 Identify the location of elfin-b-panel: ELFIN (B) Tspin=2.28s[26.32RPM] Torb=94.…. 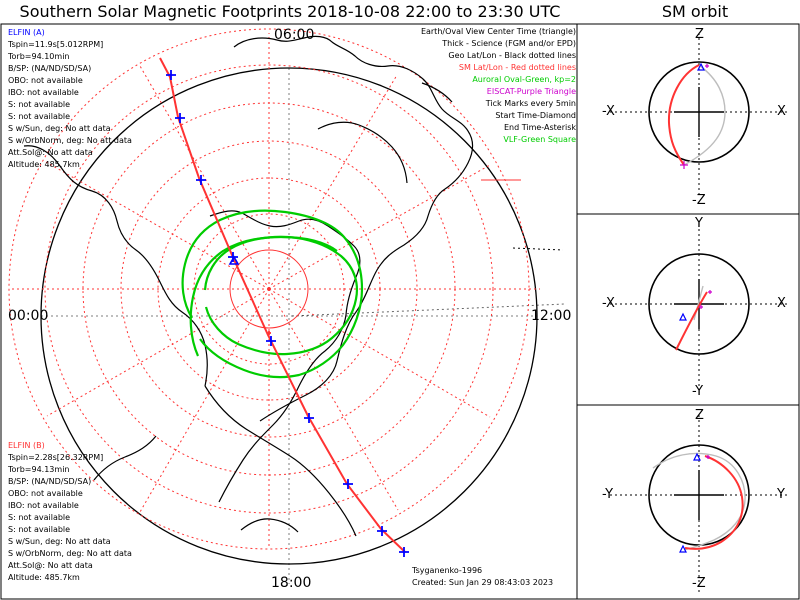
(88, 512).